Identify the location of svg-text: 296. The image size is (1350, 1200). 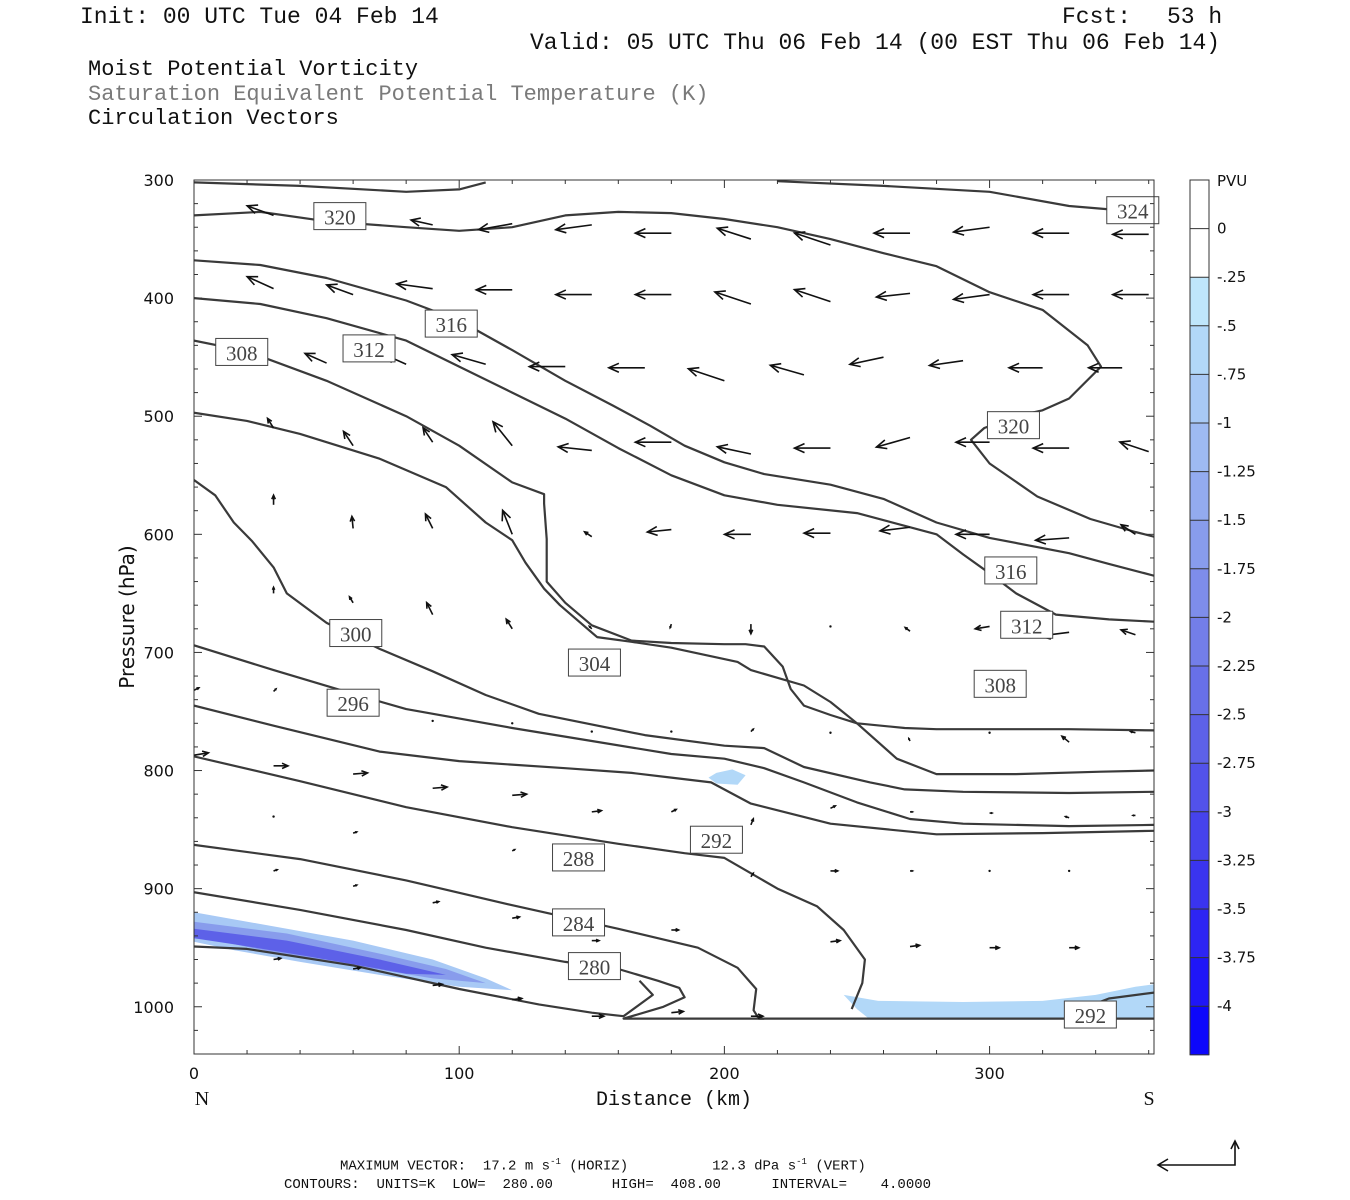
(353, 704).